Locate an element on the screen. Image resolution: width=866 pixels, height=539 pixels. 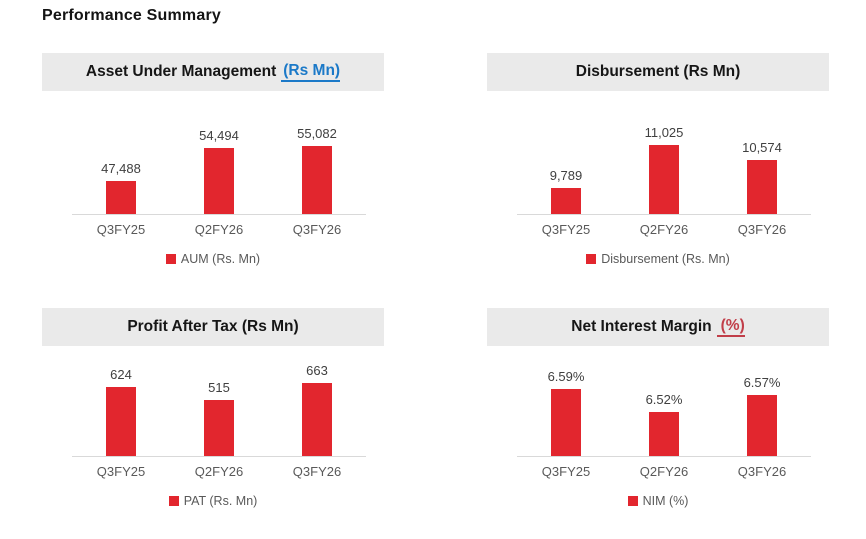
chart-header-aum: Asset Under Management (Rs Mn) is located at coordinates (213, 72).